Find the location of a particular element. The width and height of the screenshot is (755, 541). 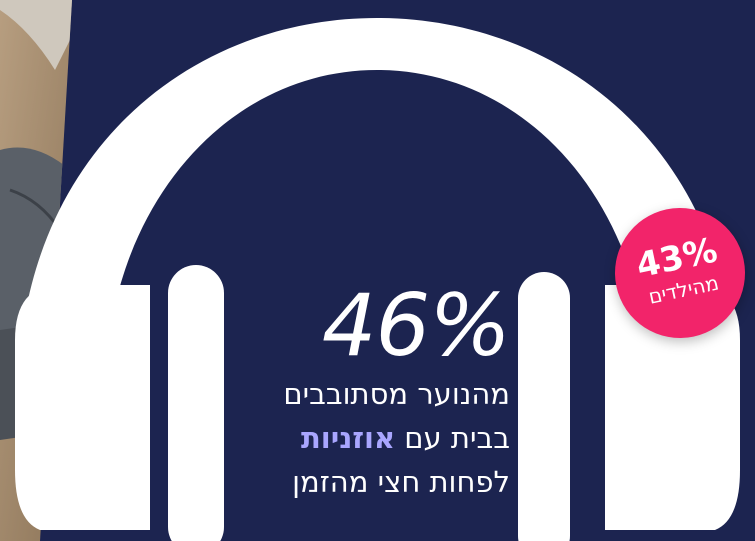

stat-line-2: בבית עם אוזניות is located at coordinates (360, 438).